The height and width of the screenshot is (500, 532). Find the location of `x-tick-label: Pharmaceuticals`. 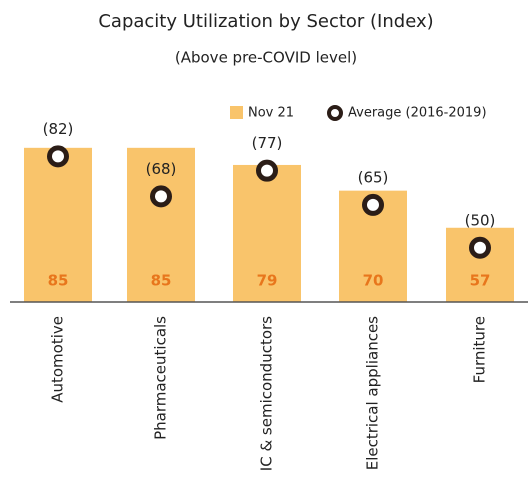

x-tick-label: Pharmaceuticals is located at coordinates (161, 378).